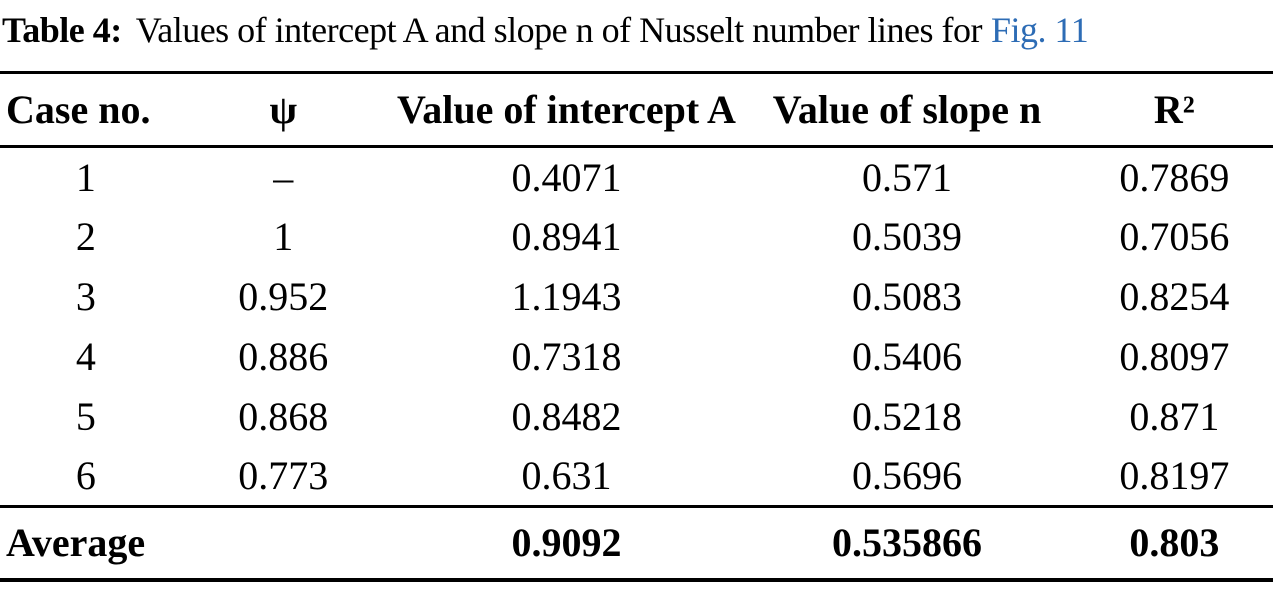 The height and width of the screenshot is (595, 1273). Describe the element at coordinates (1174, 543) in the screenshot. I see `average-r-squared: 0.803` at that location.